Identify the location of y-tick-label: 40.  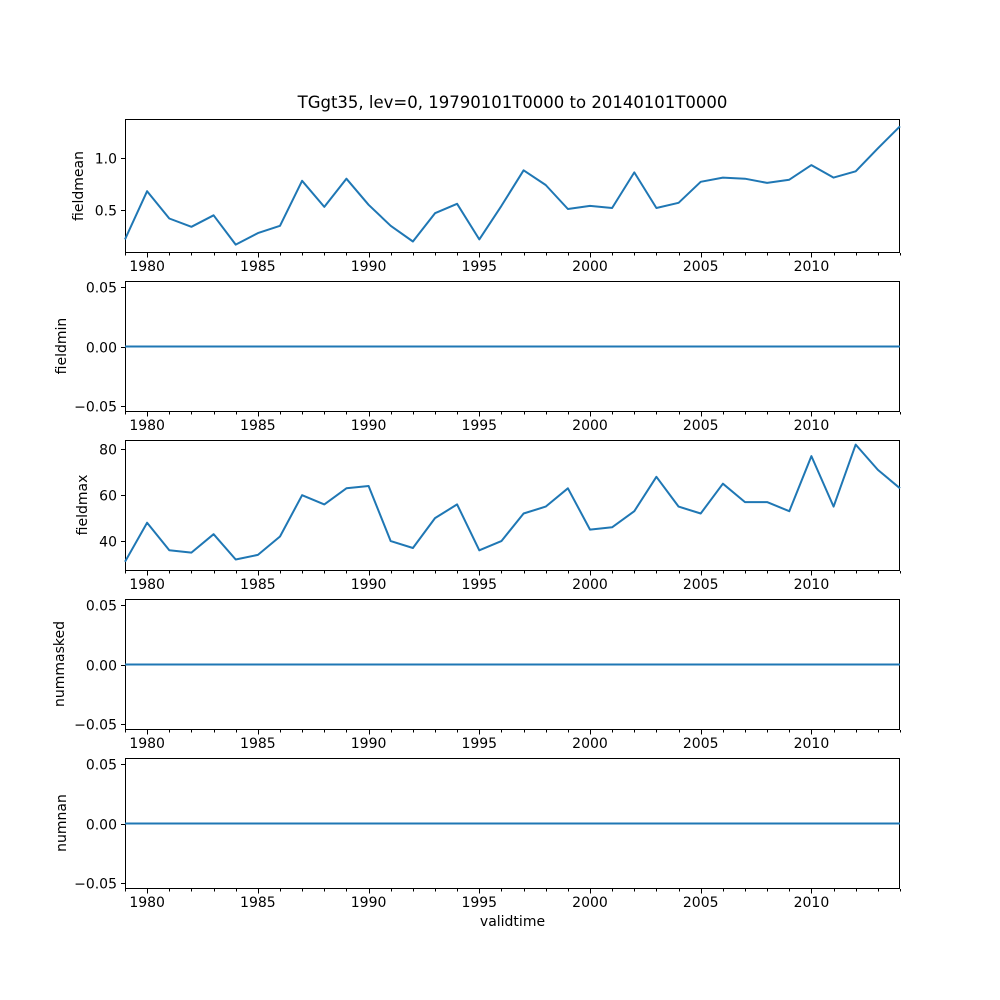
(108, 543).